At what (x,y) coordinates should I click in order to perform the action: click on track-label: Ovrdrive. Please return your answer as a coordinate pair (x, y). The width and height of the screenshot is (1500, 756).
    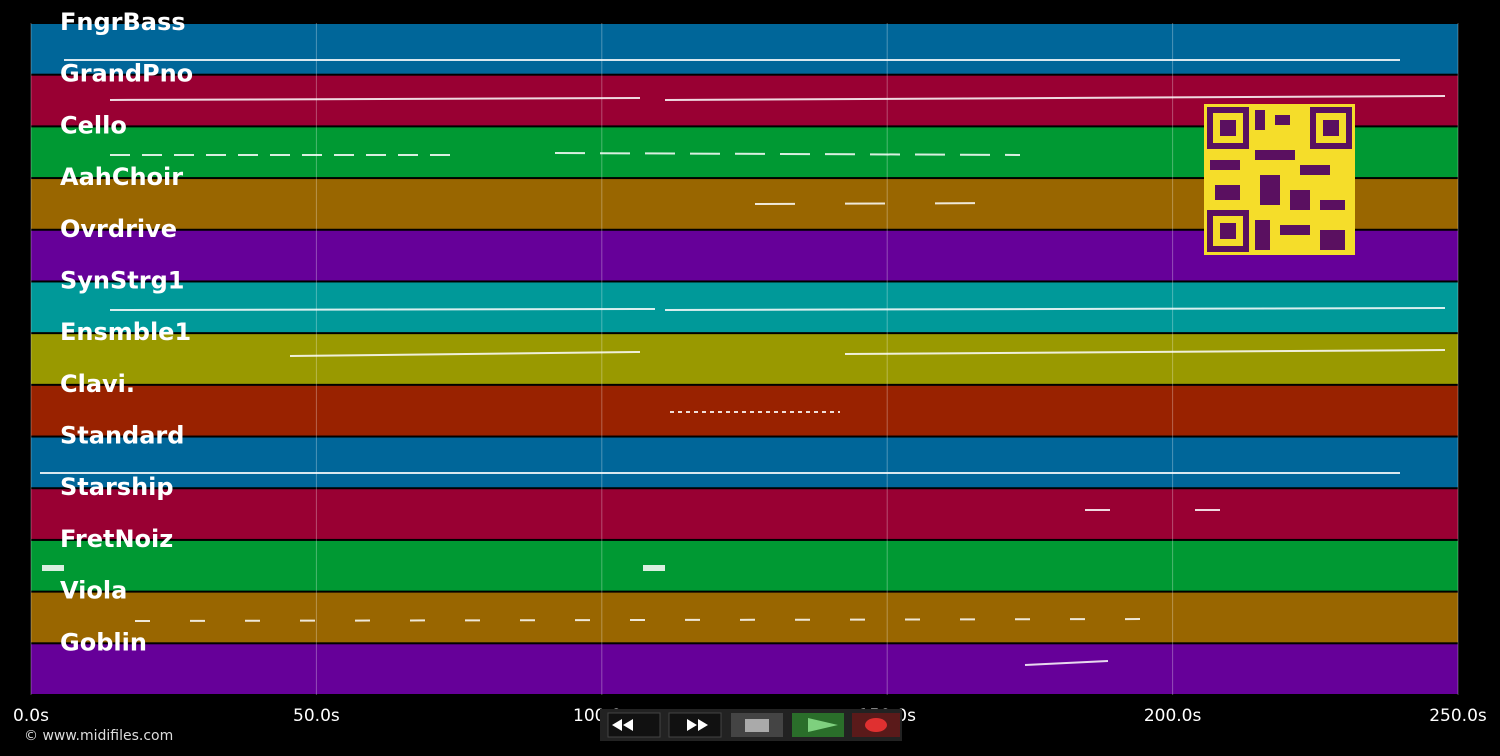
    Looking at the image, I should click on (118, 229).